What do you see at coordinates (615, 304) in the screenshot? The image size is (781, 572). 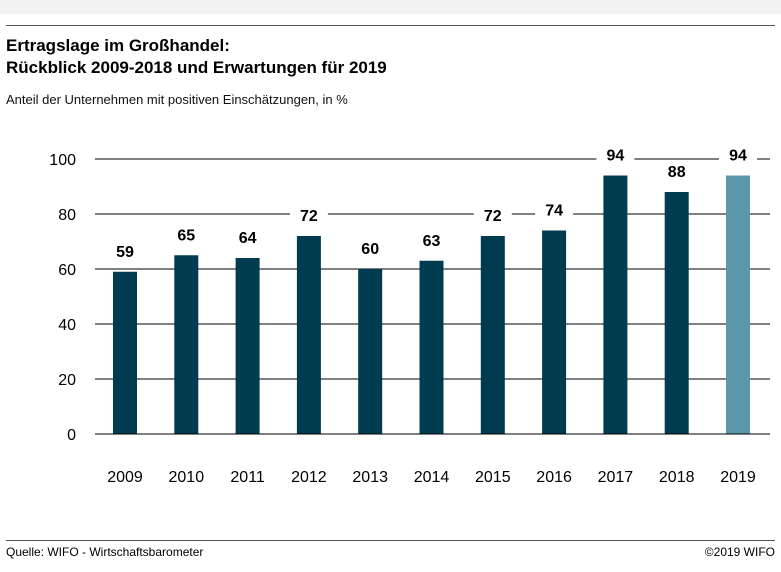 I see `bar-2017` at bounding box center [615, 304].